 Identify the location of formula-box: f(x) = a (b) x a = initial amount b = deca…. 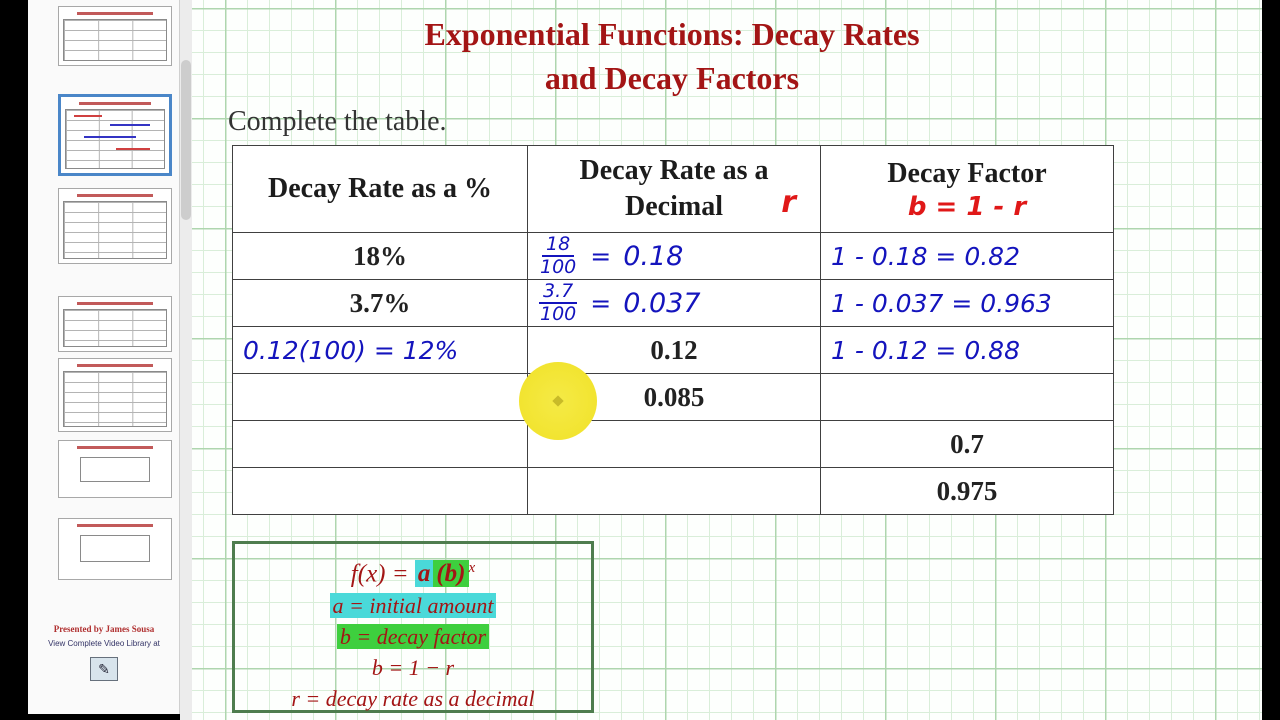
(413, 627).